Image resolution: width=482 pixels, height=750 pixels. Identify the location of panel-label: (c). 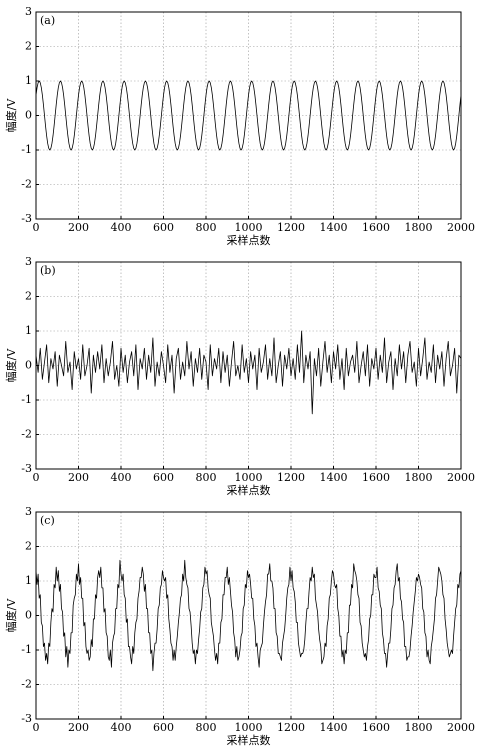
(47, 520).